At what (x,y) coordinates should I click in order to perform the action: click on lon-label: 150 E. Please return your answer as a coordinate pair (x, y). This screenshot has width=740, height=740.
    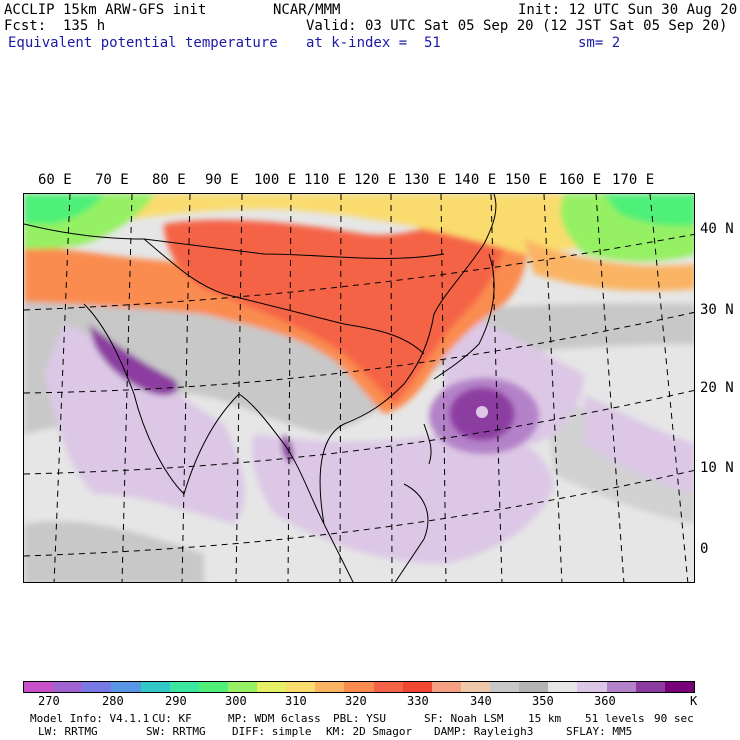
    Looking at the image, I should click on (526, 180).